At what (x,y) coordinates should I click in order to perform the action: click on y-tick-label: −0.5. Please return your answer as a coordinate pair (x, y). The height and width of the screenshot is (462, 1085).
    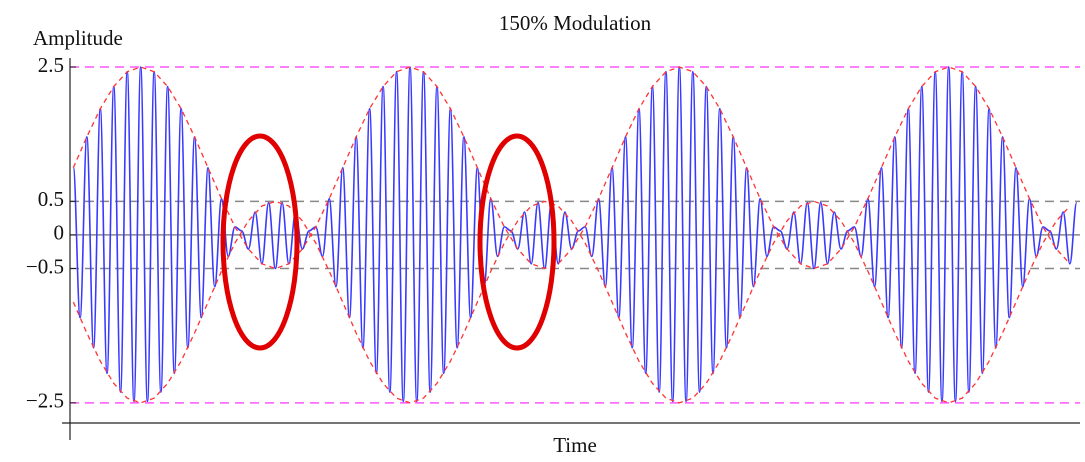
    Looking at the image, I should click on (45, 266).